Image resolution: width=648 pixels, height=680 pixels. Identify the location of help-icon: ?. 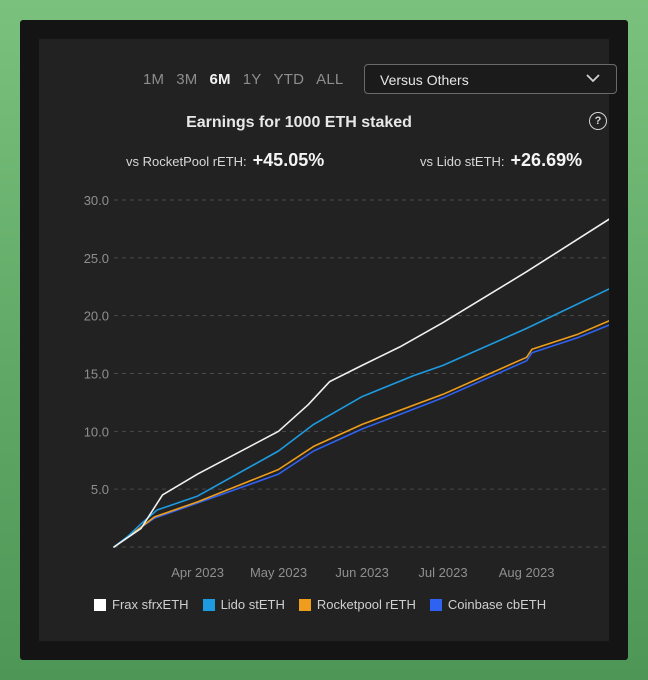
(598, 121).